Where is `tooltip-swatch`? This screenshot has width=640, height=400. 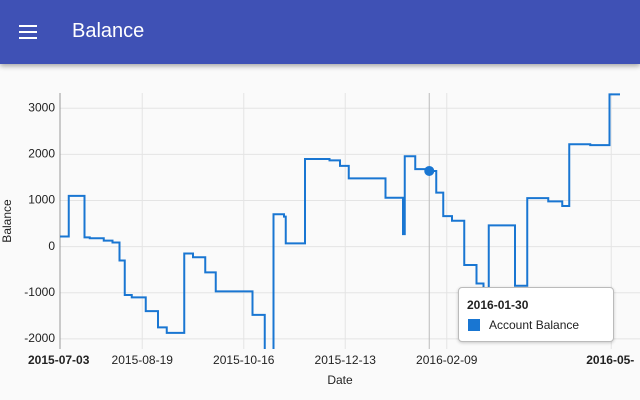 tooltip-swatch is located at coordinates (474, 325).